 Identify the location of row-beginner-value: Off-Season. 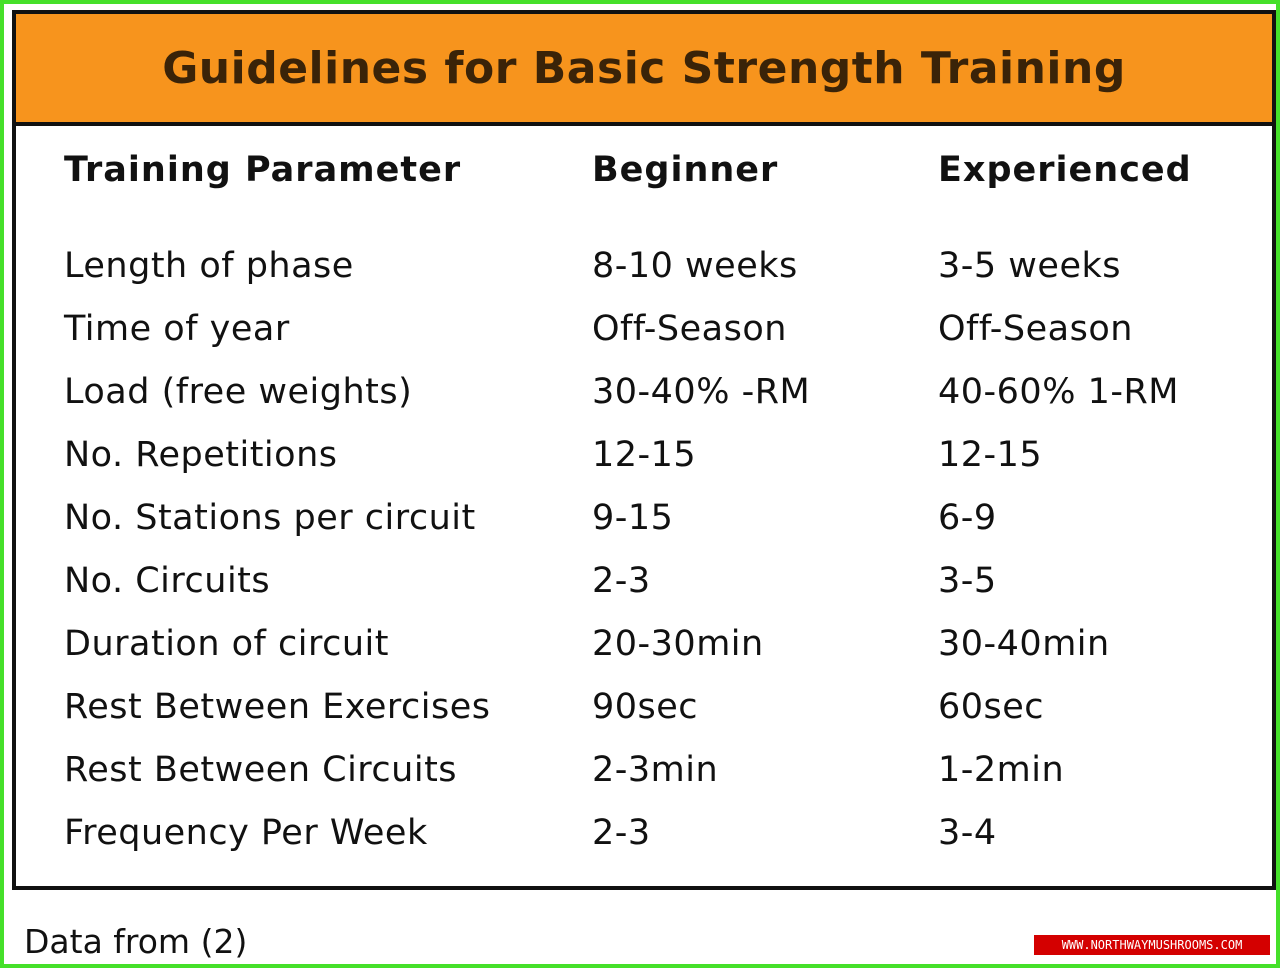
(689, 329).